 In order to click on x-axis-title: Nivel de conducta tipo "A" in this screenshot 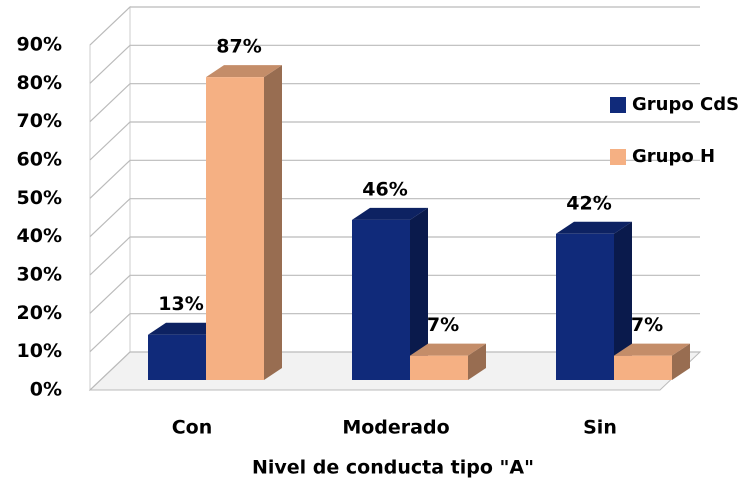, I will do `click(393, 468)`.